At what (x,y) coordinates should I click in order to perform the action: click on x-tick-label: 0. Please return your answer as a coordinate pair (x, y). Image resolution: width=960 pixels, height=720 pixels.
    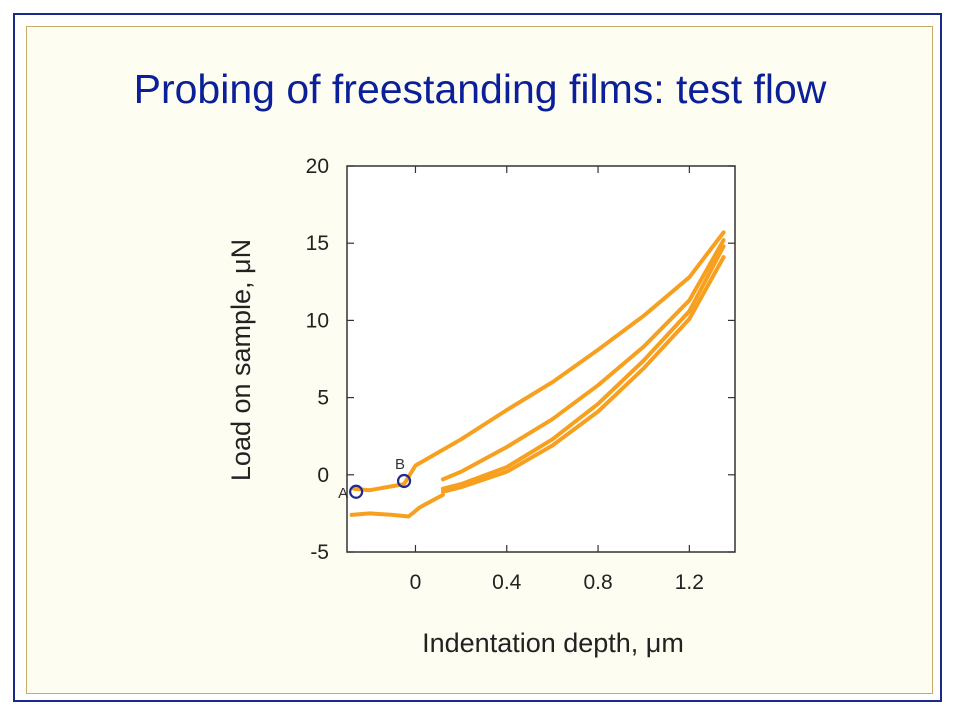
    Looking at the image, I should click on (416, 582).